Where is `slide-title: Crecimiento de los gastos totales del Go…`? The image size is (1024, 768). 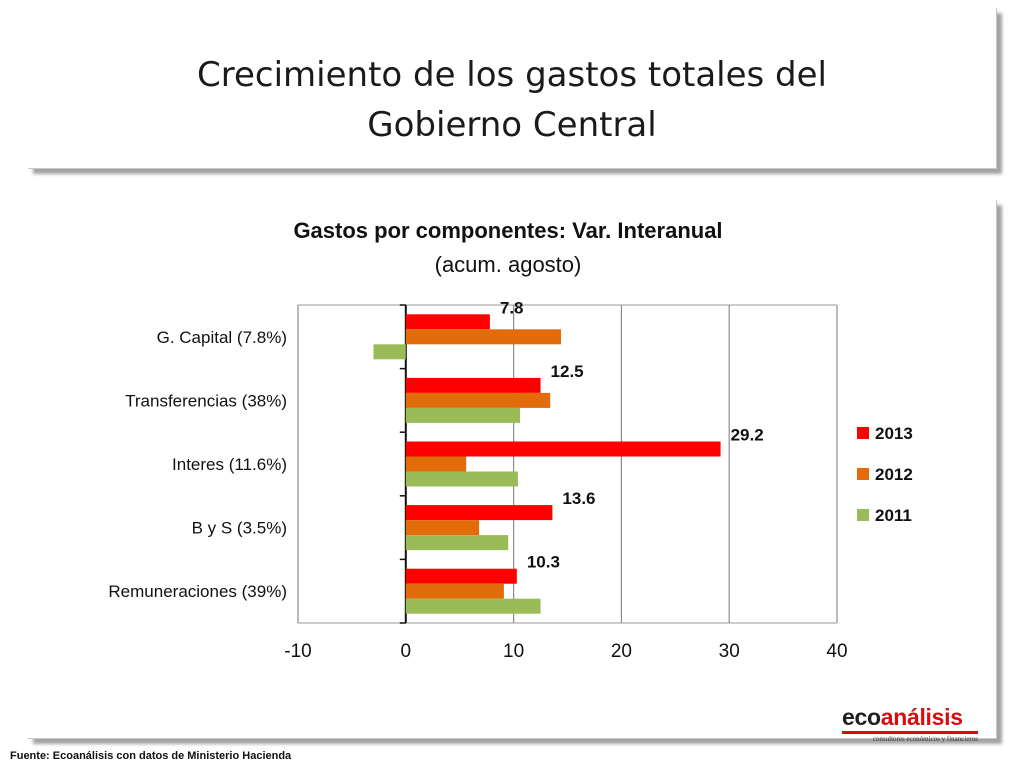
slide-title: Crecimiento de los gastos totales del Go… is located at coordinates (512, 100).